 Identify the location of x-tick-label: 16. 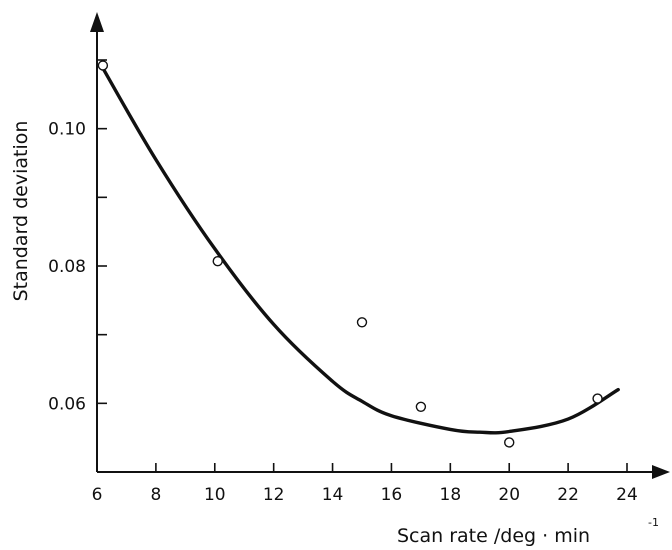
(392, 495).